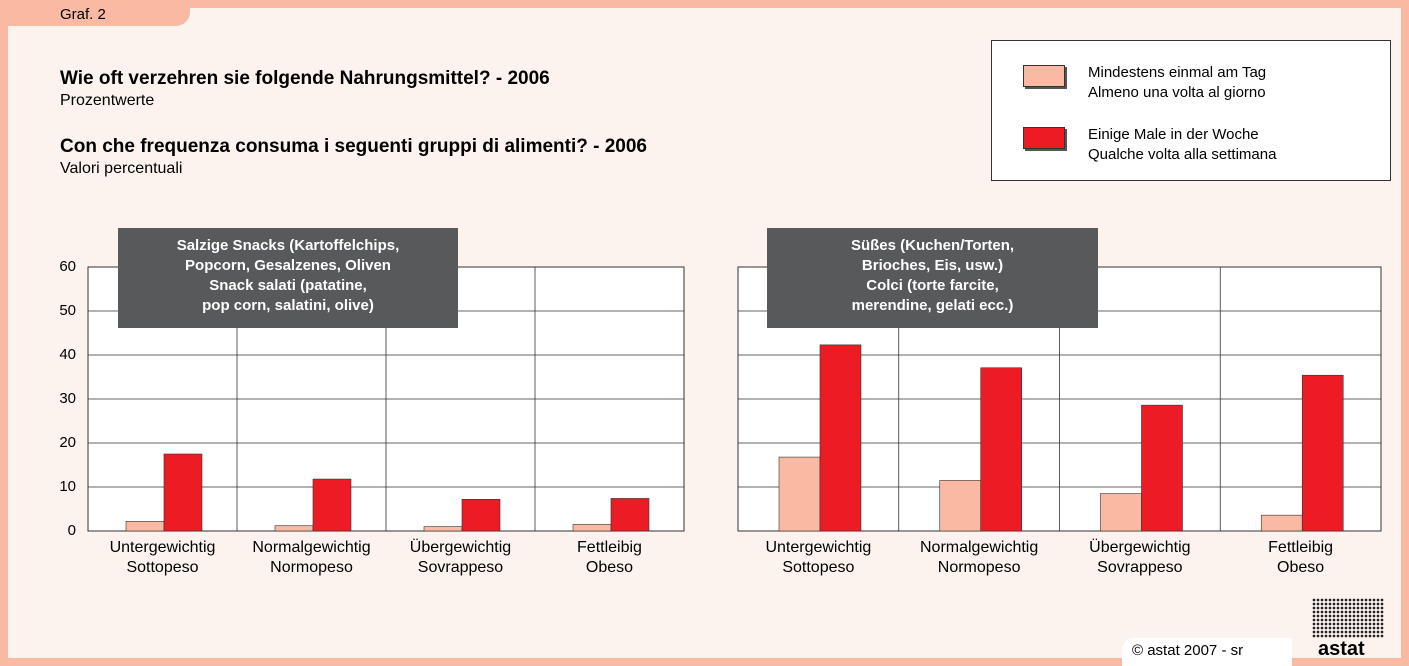 The height and width of the screenshot is (666, 1409). What do you see at coordinates (107, 100) in the screenshot?
I see `subtitle: Prozentwerte` at bounding box center [107, 100].